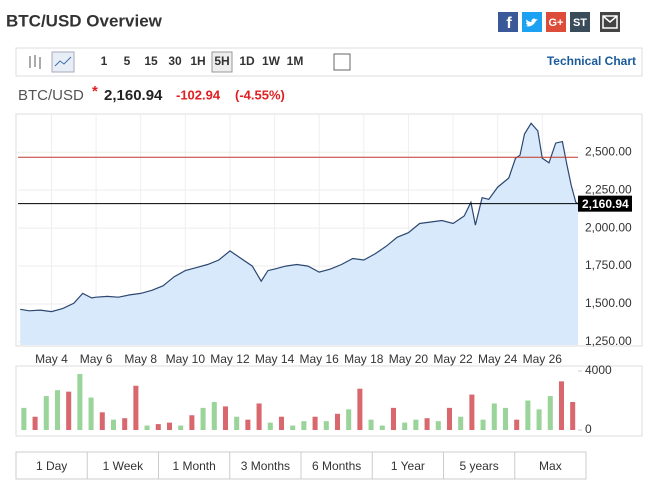 Image resolution: width=662 pixels, height=482 pixels. I want to click on candle-icon, so click(35, 62).